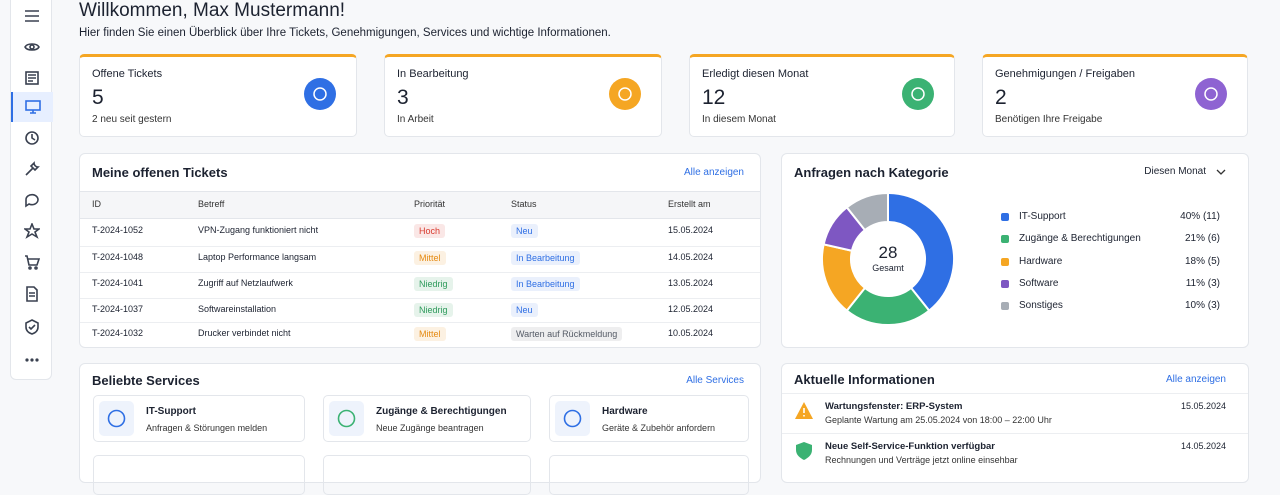 The image size is (1280, 495). Describe the element at coordinates (649, 418) in the screenshot. I see `service-card: Hardware Geräte & Zubehör anfordern` at that location.